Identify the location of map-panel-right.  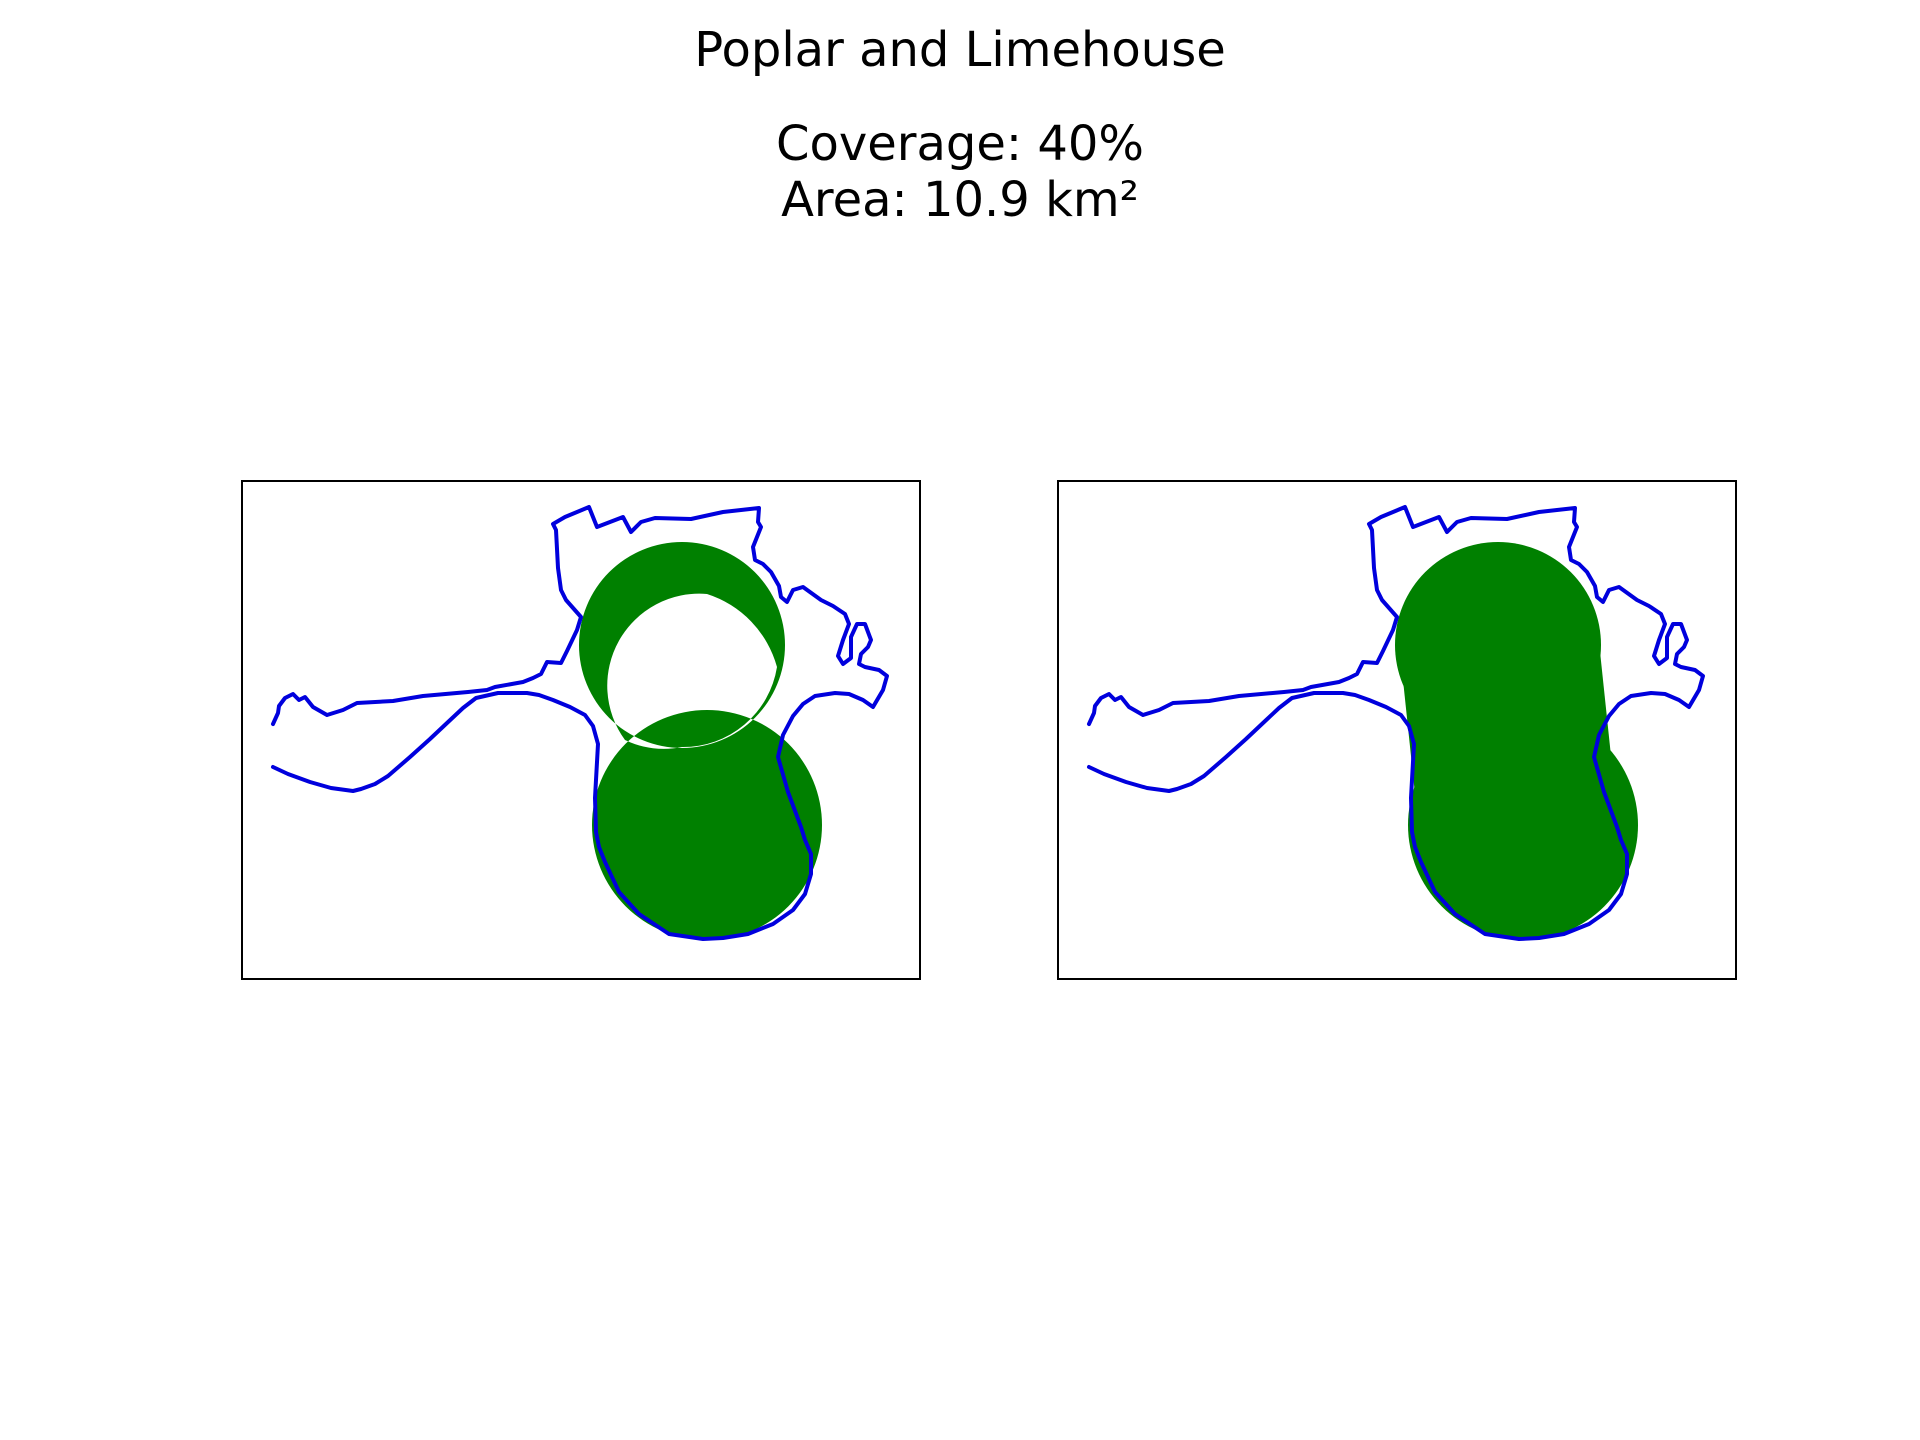
(1397, 730).